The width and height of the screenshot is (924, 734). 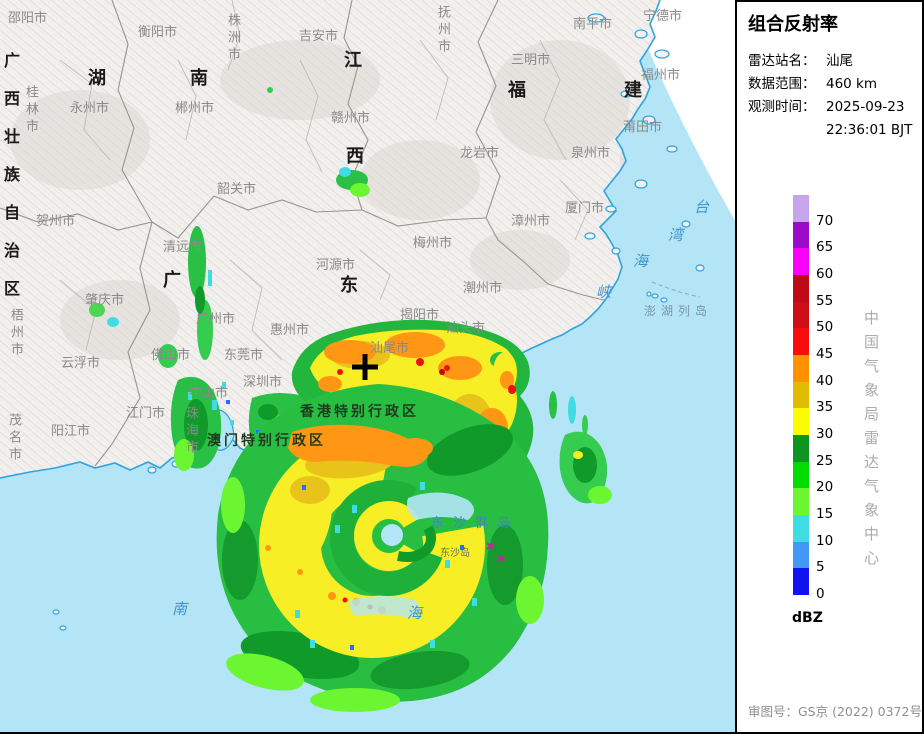 What do you see at coordinates (392, 535) in the screenshot?
I see `typhoon-eye` at bounding box center [392, 535].